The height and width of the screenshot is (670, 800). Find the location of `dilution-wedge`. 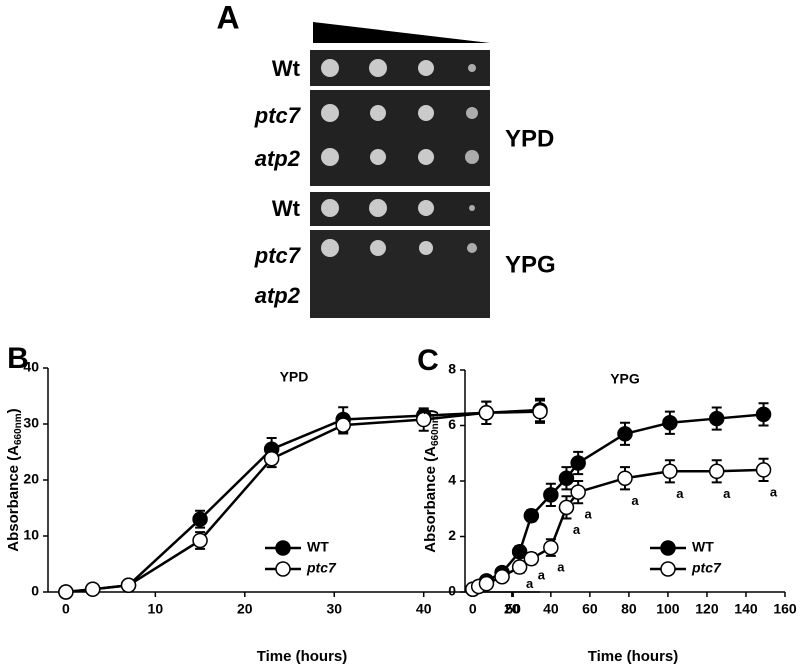

dilution-wedge is located at coordinates (401, 32).